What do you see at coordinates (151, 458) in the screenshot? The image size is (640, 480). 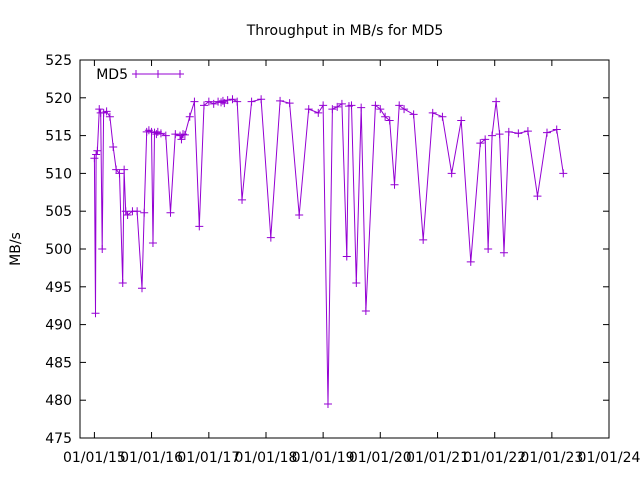 I see `x-tick-label: 01/01/16` at bounding box center [151, 458].